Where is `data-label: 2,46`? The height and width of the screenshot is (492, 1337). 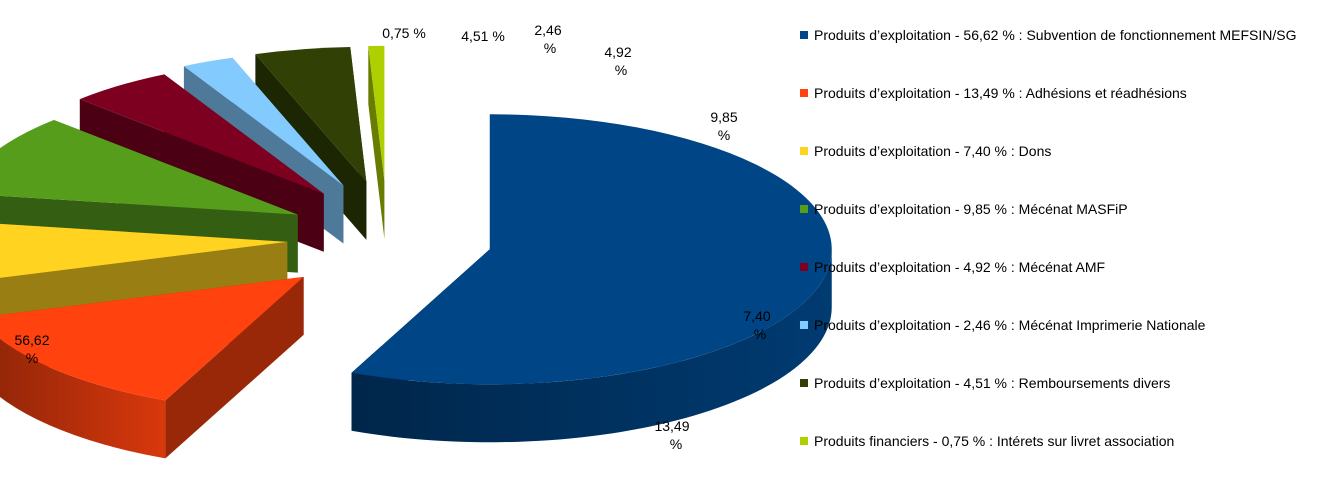
data-label: 2,46 is located at coordinates (547, 30).